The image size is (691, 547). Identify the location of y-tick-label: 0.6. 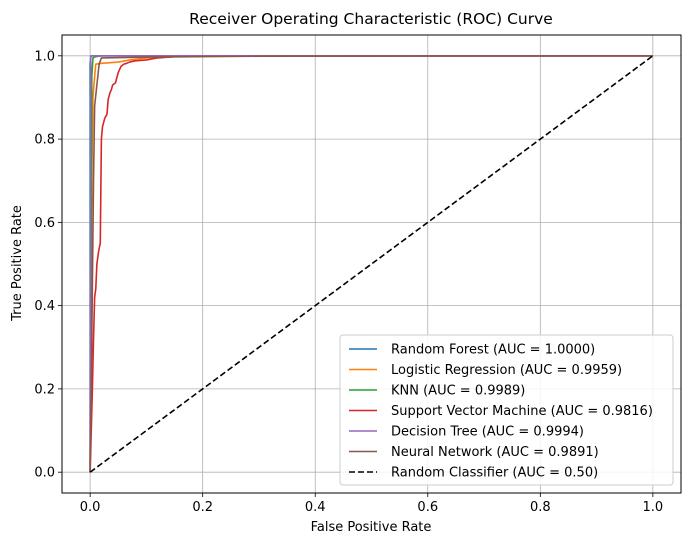
(44, 223).